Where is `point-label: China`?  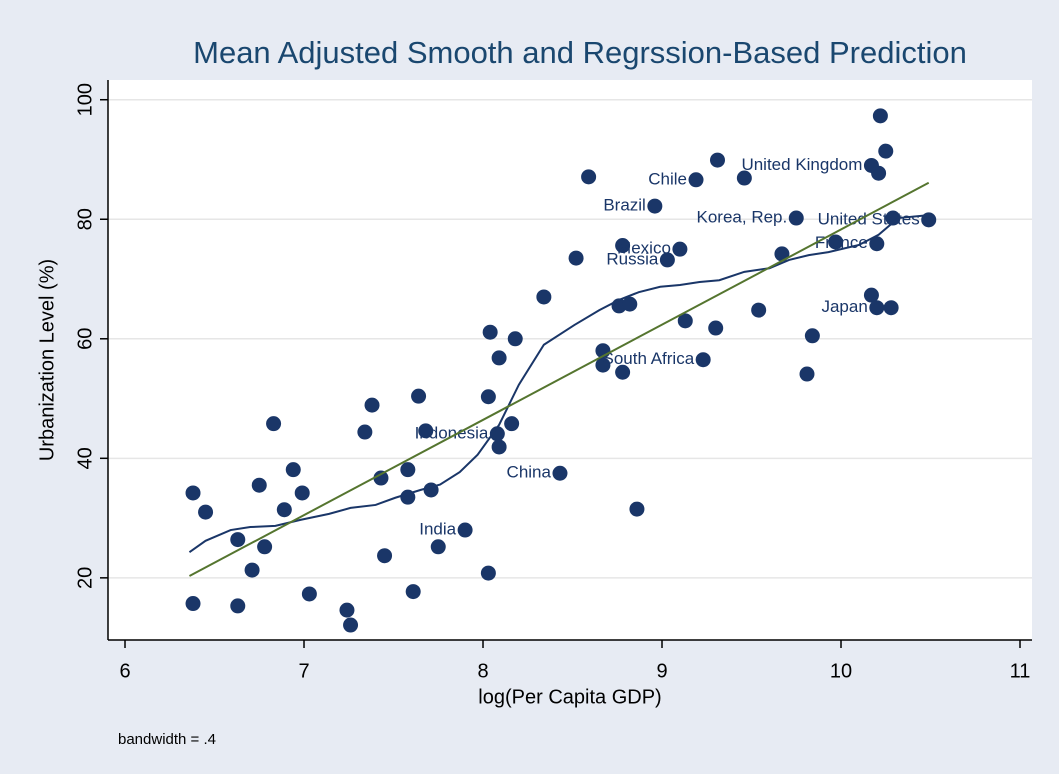 point-label: China is located at coordinates (529, 472).